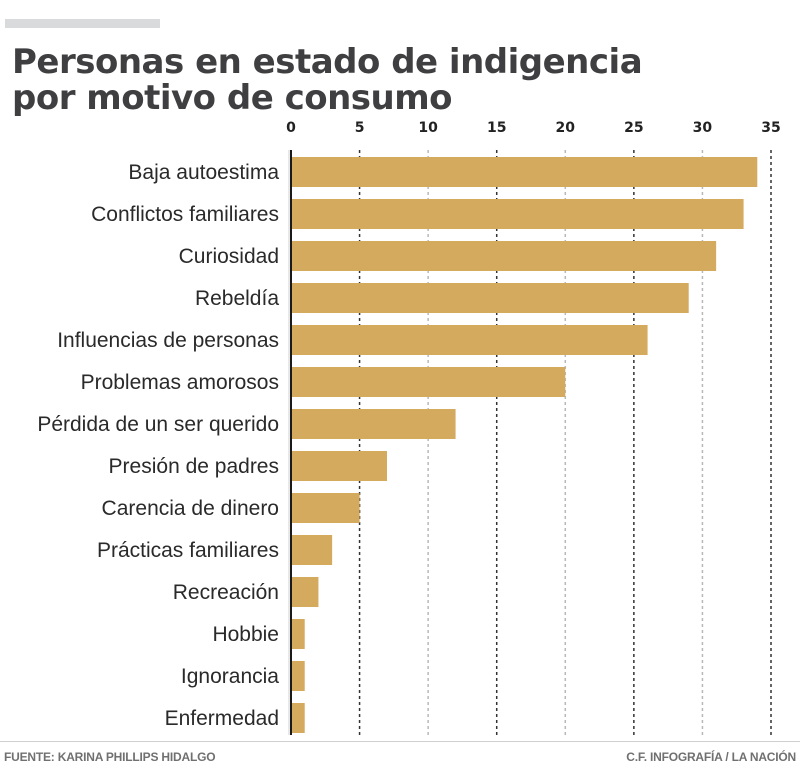 The image size is (800, 780). Describe the element at coordinates (237, 298) in the screenshot. I see `category-label-3: Rebeldía` at that location.